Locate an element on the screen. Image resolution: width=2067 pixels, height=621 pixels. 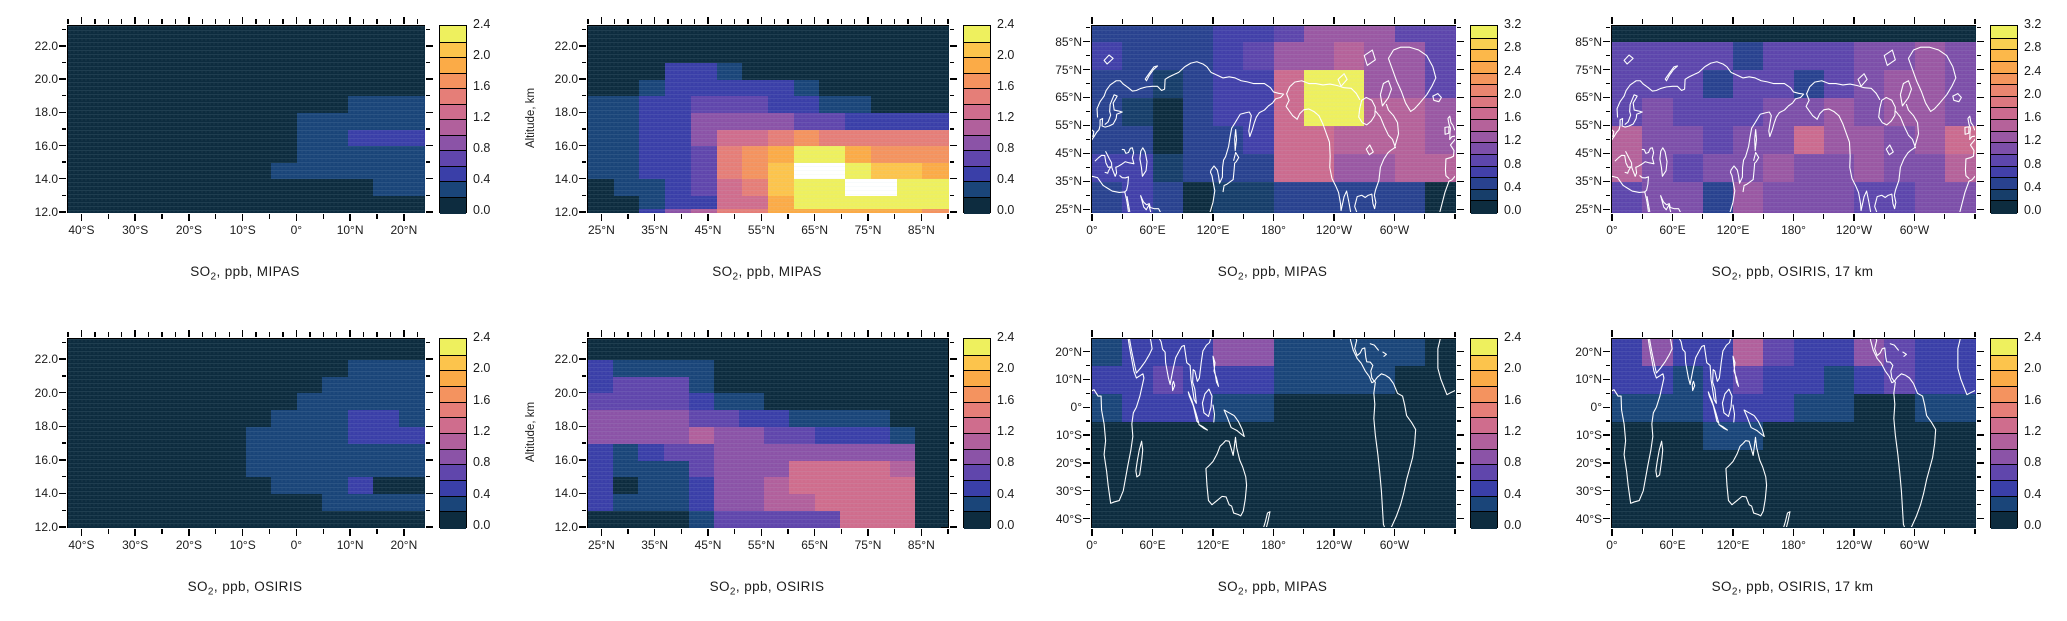
colorbar-label: 1.2 is located at coordinates (1513, 431).